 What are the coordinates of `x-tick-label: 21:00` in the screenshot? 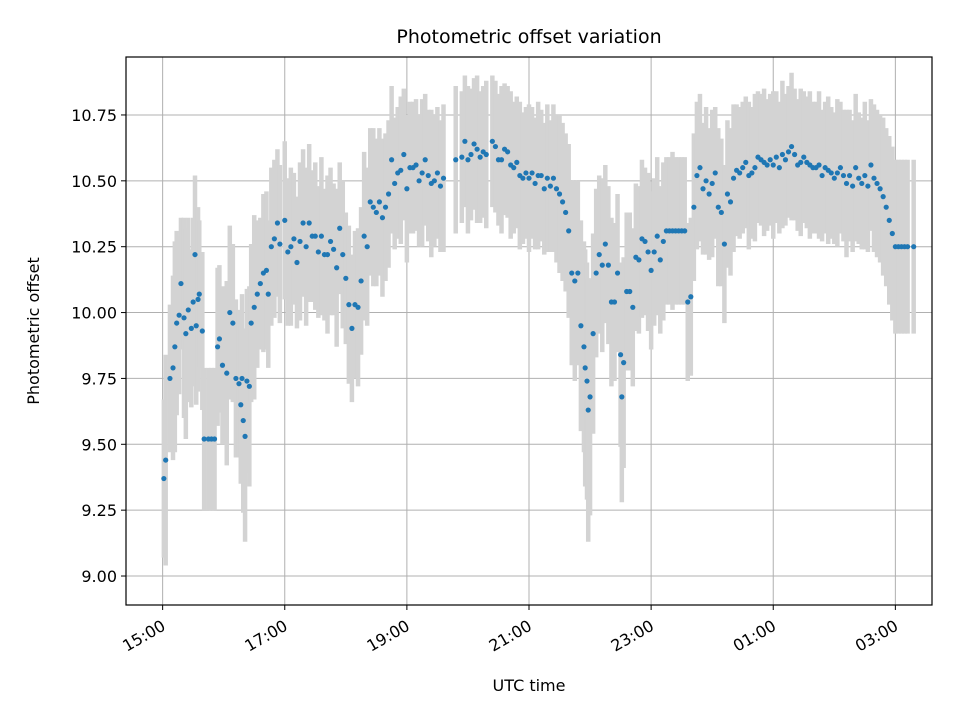 It's located at (510, 636).